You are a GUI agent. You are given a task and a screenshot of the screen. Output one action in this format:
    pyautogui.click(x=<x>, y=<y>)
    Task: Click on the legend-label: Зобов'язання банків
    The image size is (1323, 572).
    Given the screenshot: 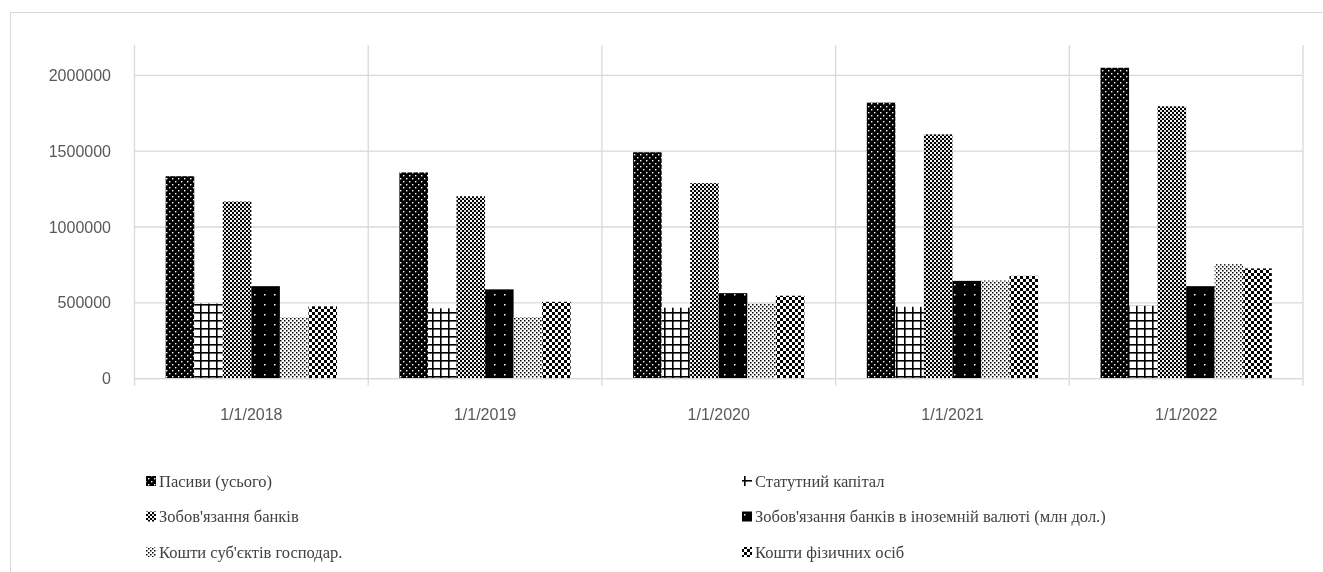 What is the action you would take?
    pyautogui.click(x=229, y=516)
    